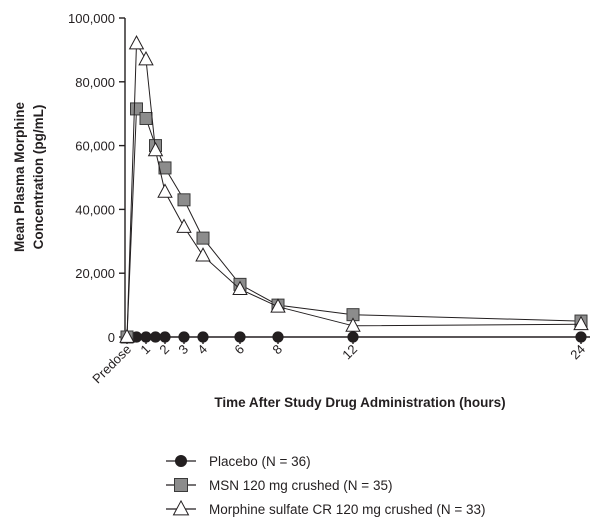 The image size is (608, 523). What do you see at coordinates (349, 352) in the screenshot?
I see `x-tick-label: 12` at bounding box center [349, 352].